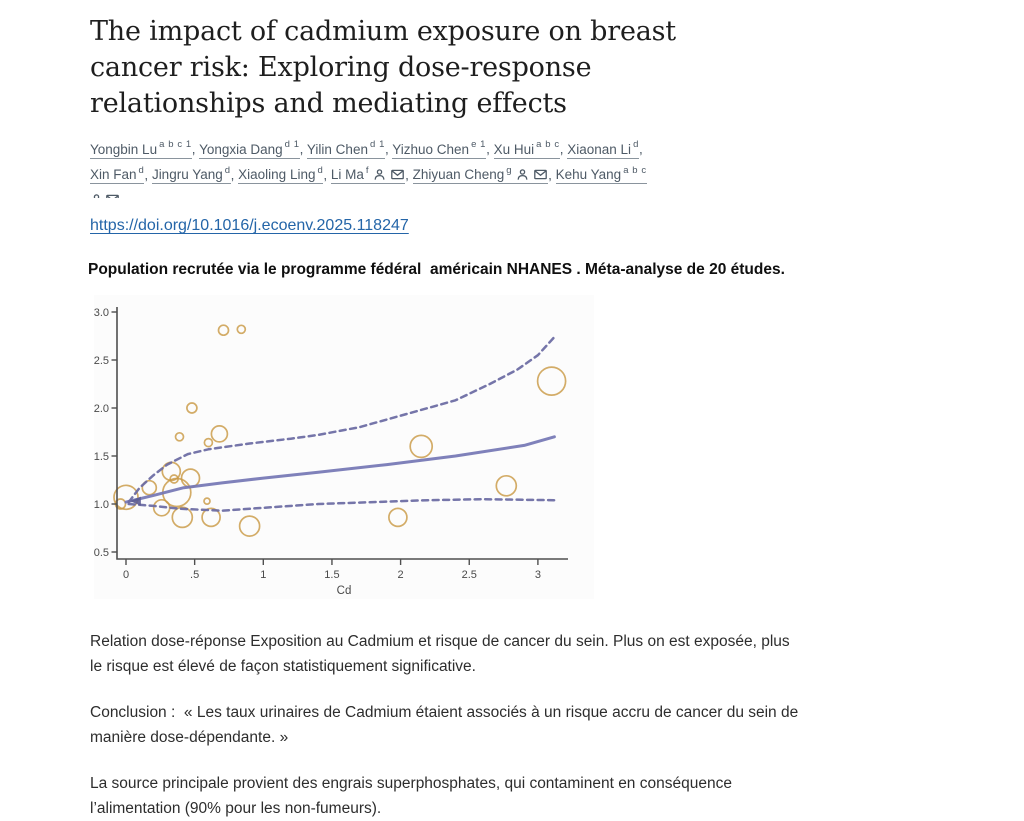  Describe the element at coordinates (401, 575) in the screenshot. I see `x-tick-label: 2` at that location.